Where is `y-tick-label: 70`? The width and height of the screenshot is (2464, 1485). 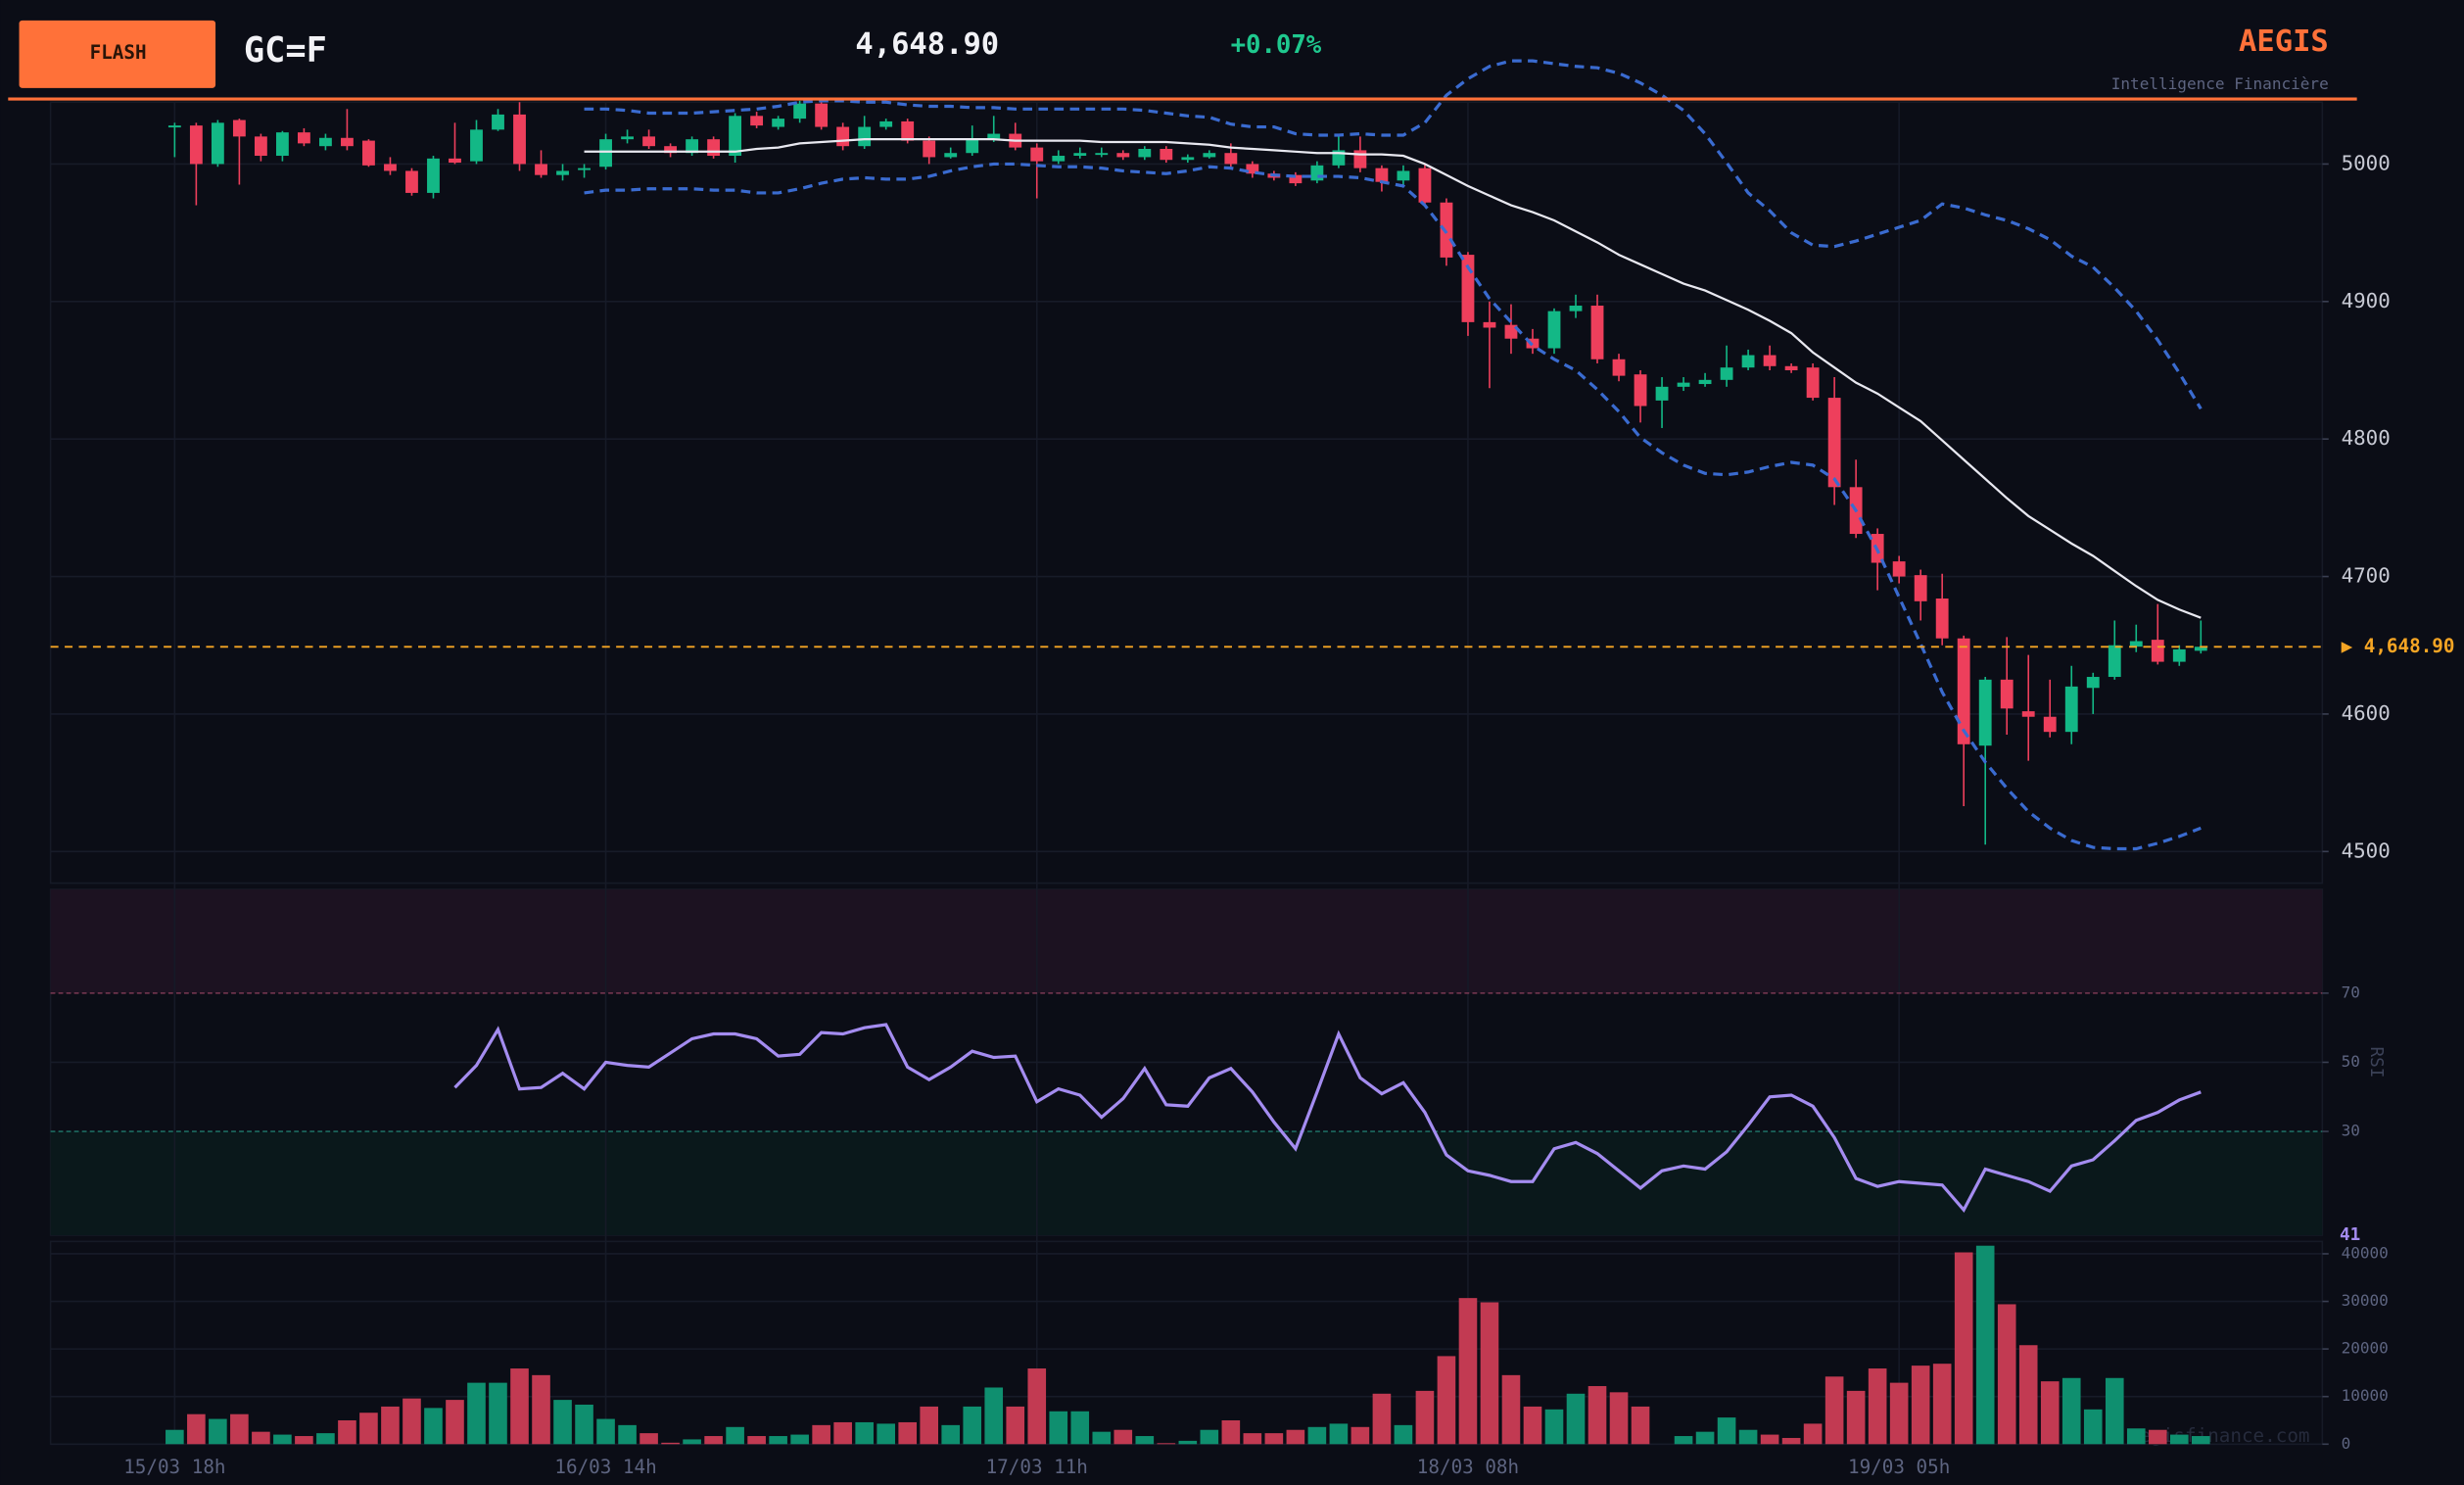
y-tick-label: 70 is located at coordinates (2351, 992).